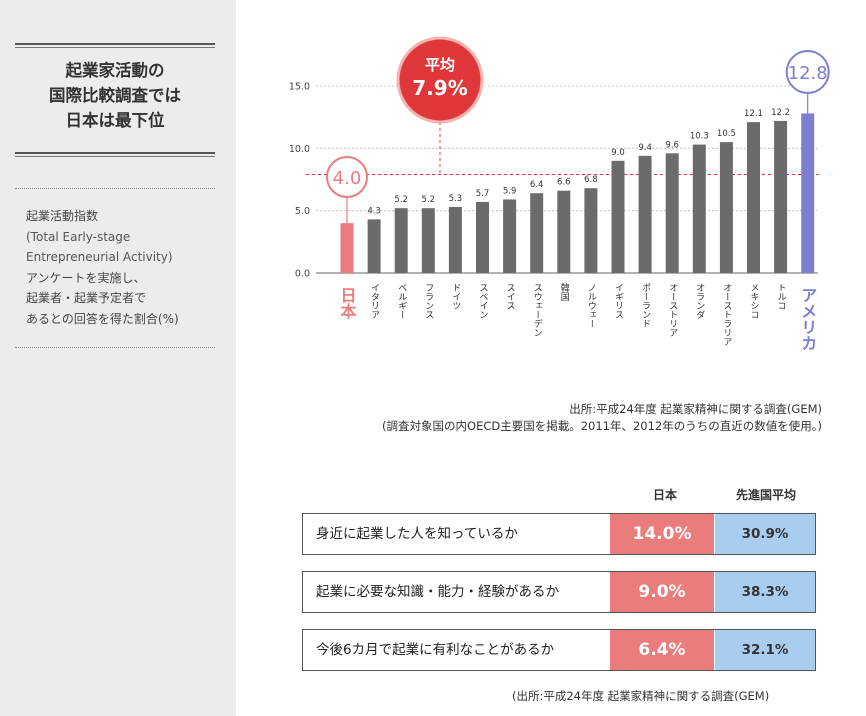 This screenshot has height=716, width=866. Describe the element at coordinates (753, 114) in the screenshot. I see `bar-value-label: 12.1` at that location.